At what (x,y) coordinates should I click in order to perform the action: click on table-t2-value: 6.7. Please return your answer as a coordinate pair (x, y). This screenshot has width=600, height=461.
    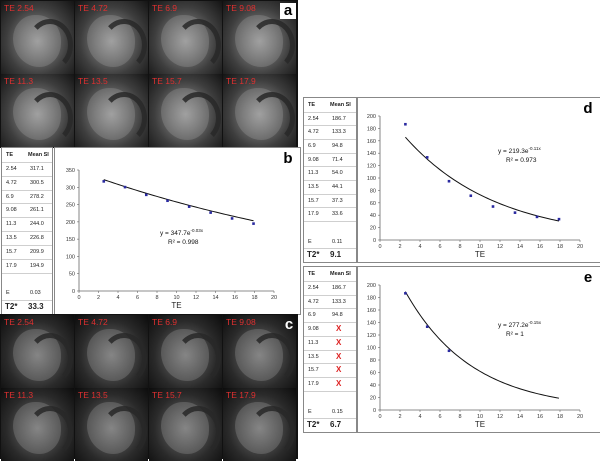
    Looking at the image, I should click on (336, 425).